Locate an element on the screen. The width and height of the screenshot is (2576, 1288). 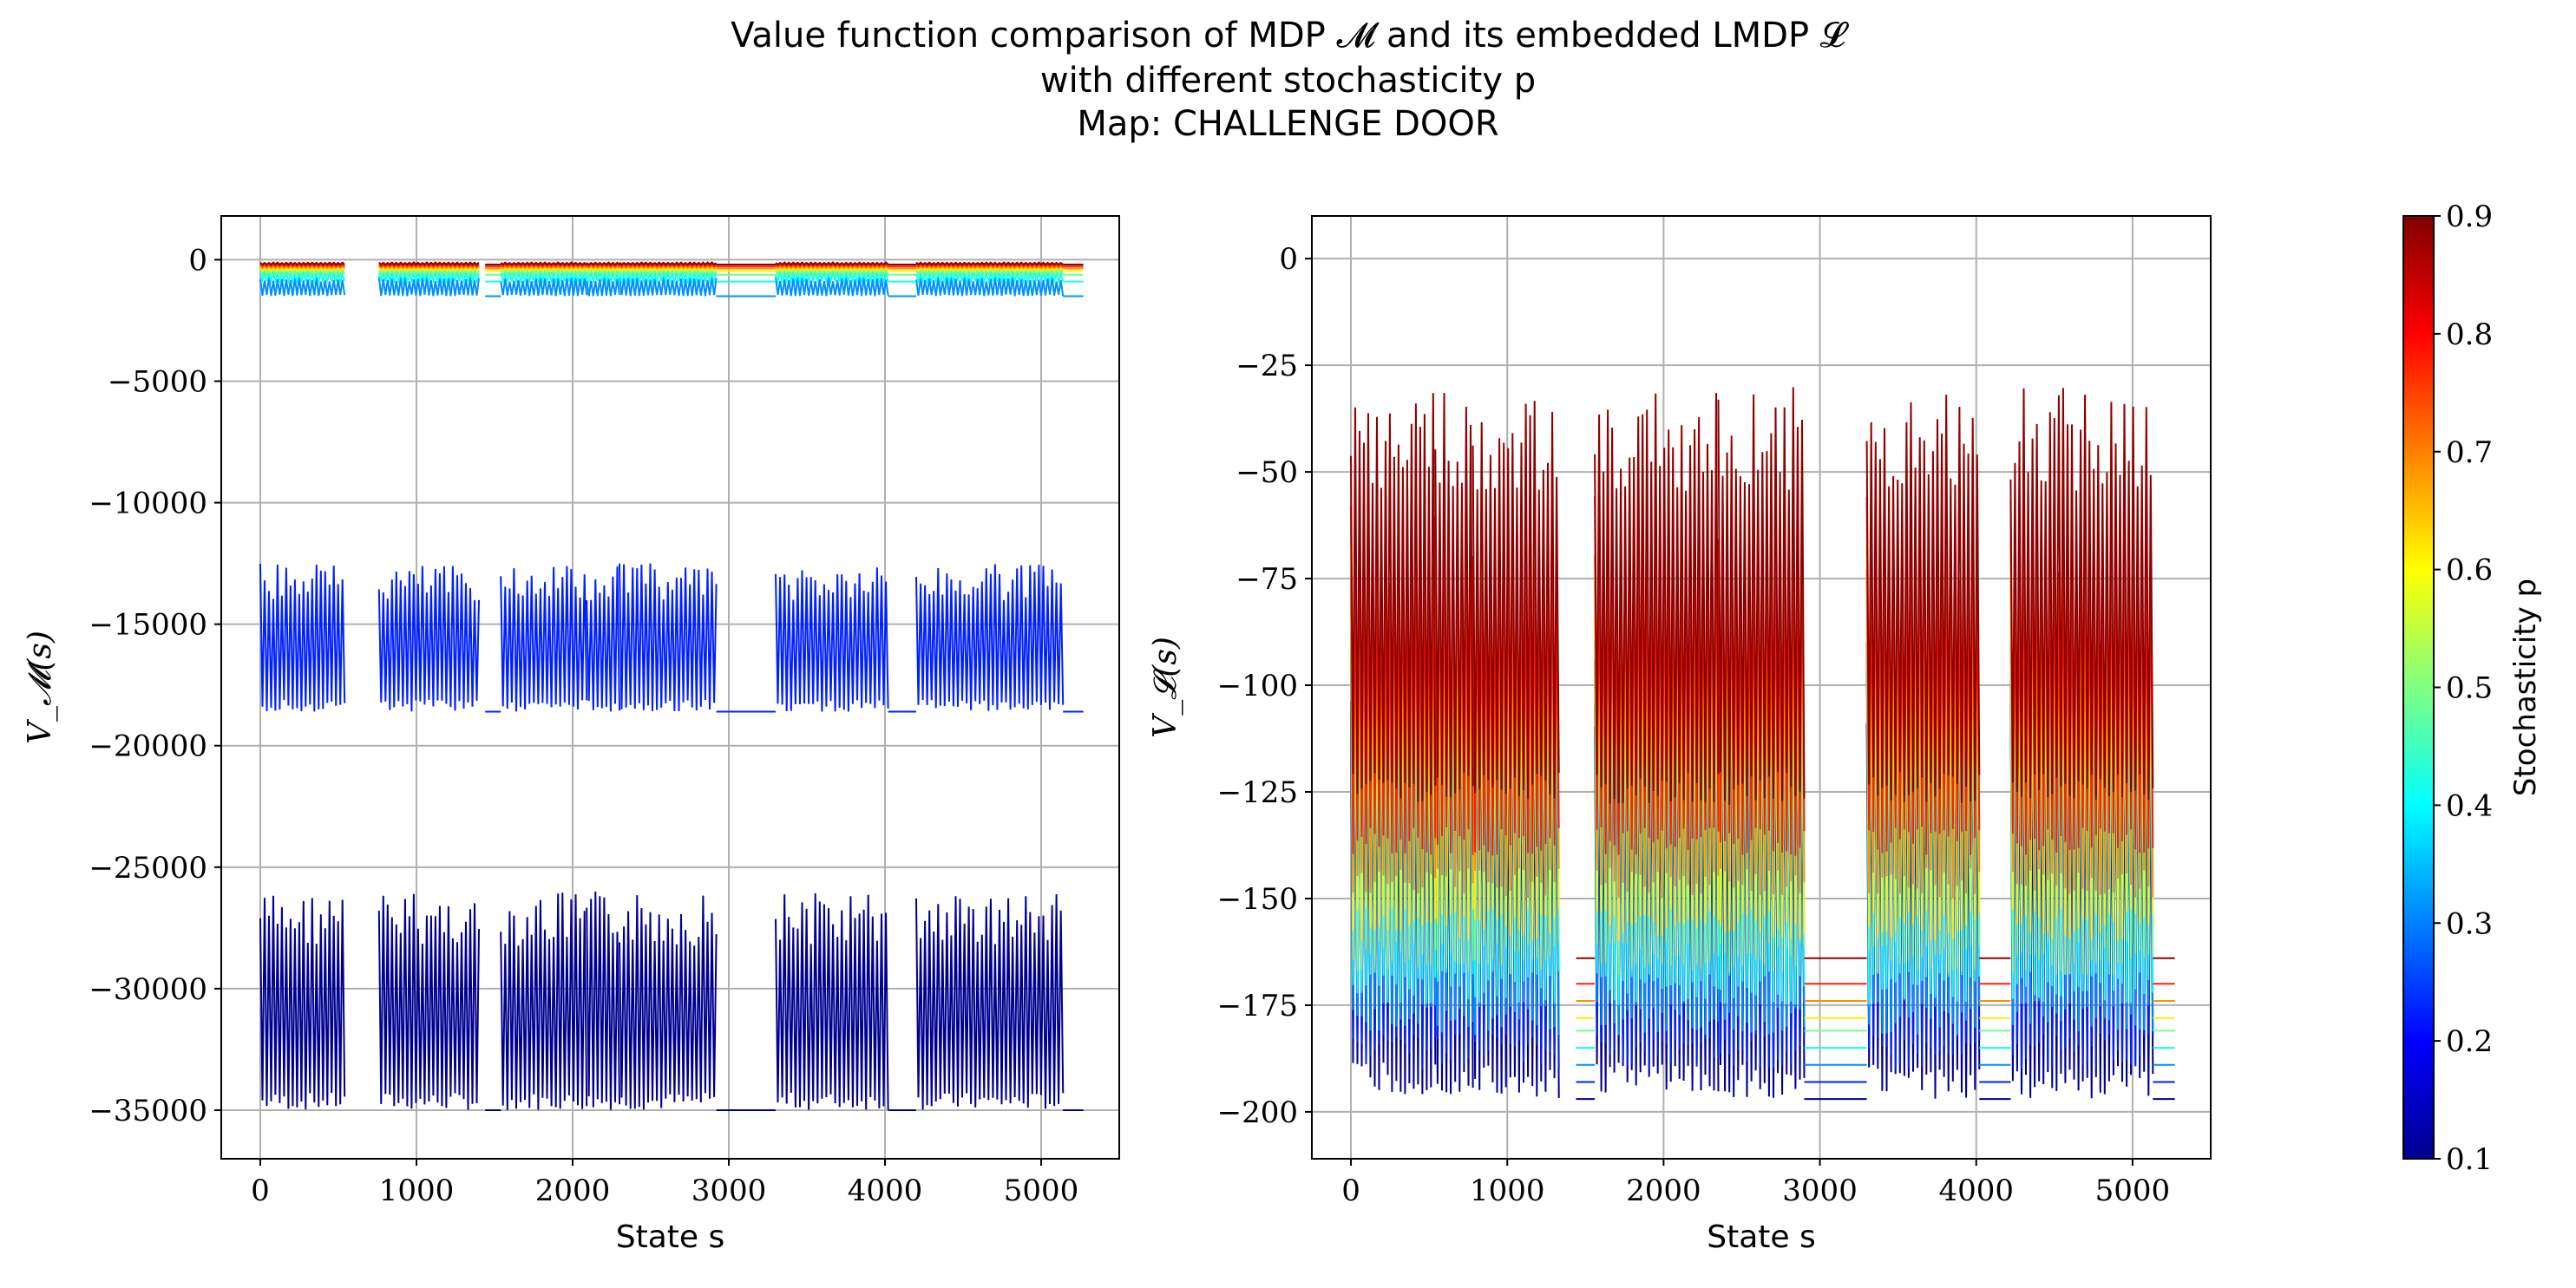
right-y-ticks: 0 −25 −50 −75 −100 −125 −150 −175 −200 is located at coordinates (1264, 686).